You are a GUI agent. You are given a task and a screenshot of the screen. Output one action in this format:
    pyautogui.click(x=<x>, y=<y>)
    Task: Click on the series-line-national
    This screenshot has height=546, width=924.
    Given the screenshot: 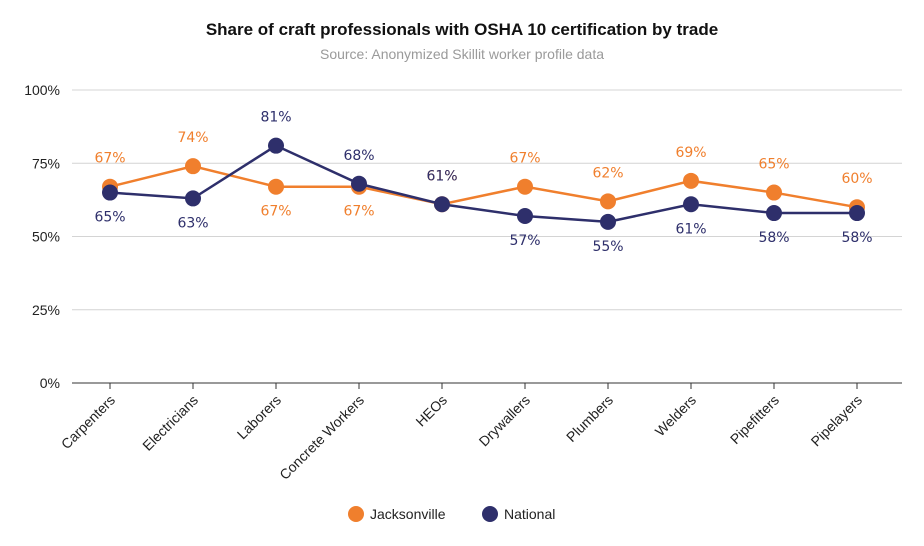 What is the action you would take?
    pyautogui.click(x=483, y=184)
    